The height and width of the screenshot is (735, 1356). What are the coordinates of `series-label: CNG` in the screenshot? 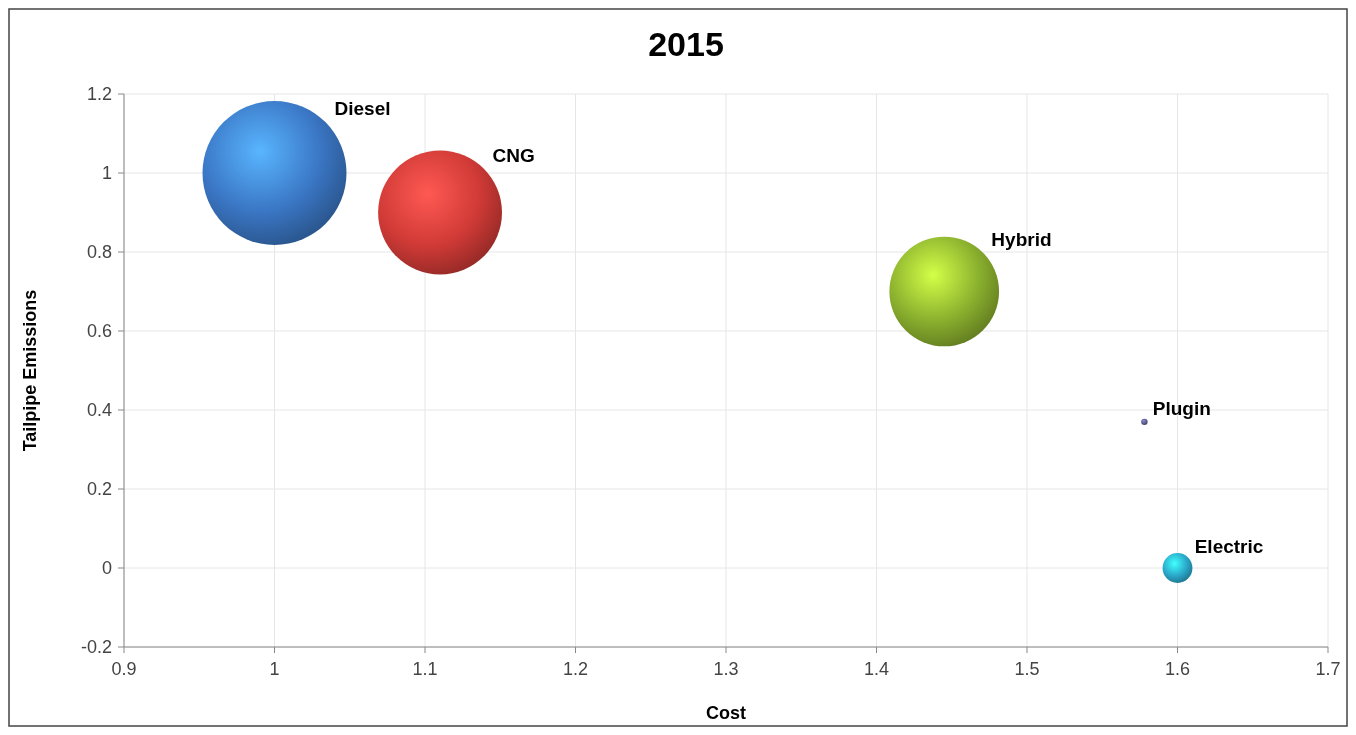 It's located at (513, 156).